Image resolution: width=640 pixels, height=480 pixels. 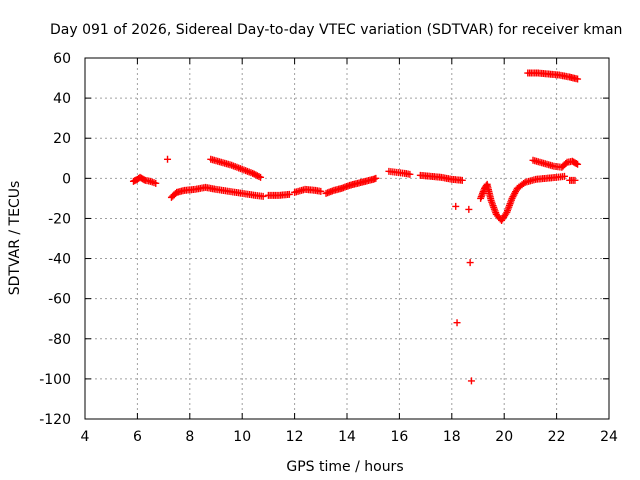 I want to click on y-tick-label: -100, so click(x=55, y=380).